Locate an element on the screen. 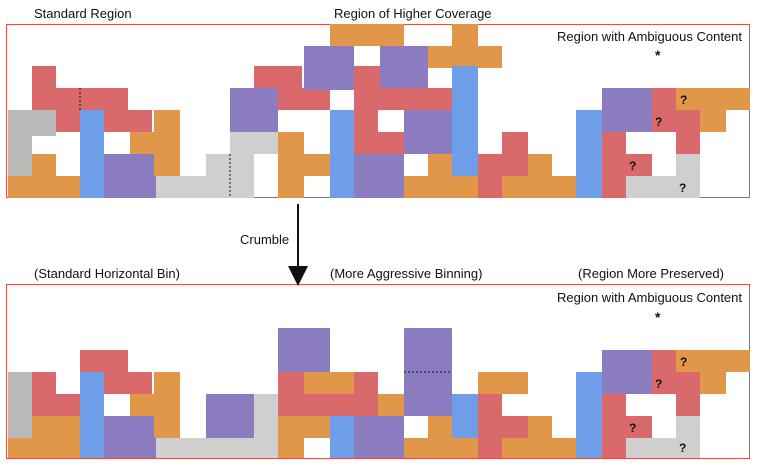  star-marker-top: * is located at coordinates (658, 55).